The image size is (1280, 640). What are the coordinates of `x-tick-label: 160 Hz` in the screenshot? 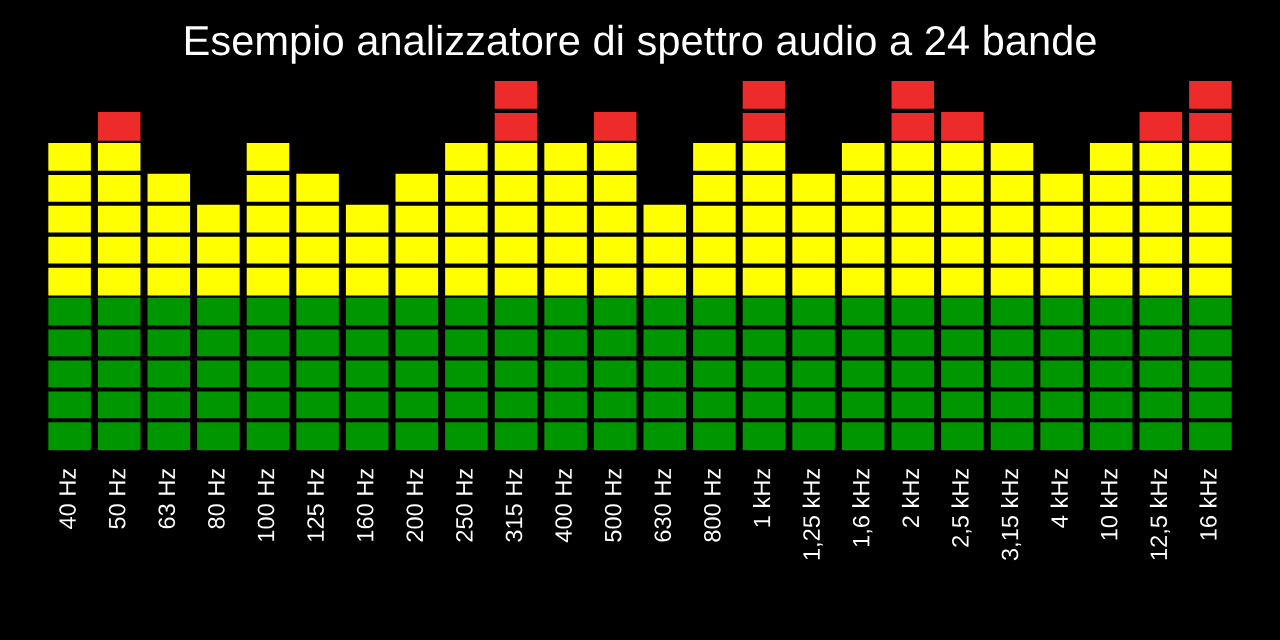 It's located at (365, 505).